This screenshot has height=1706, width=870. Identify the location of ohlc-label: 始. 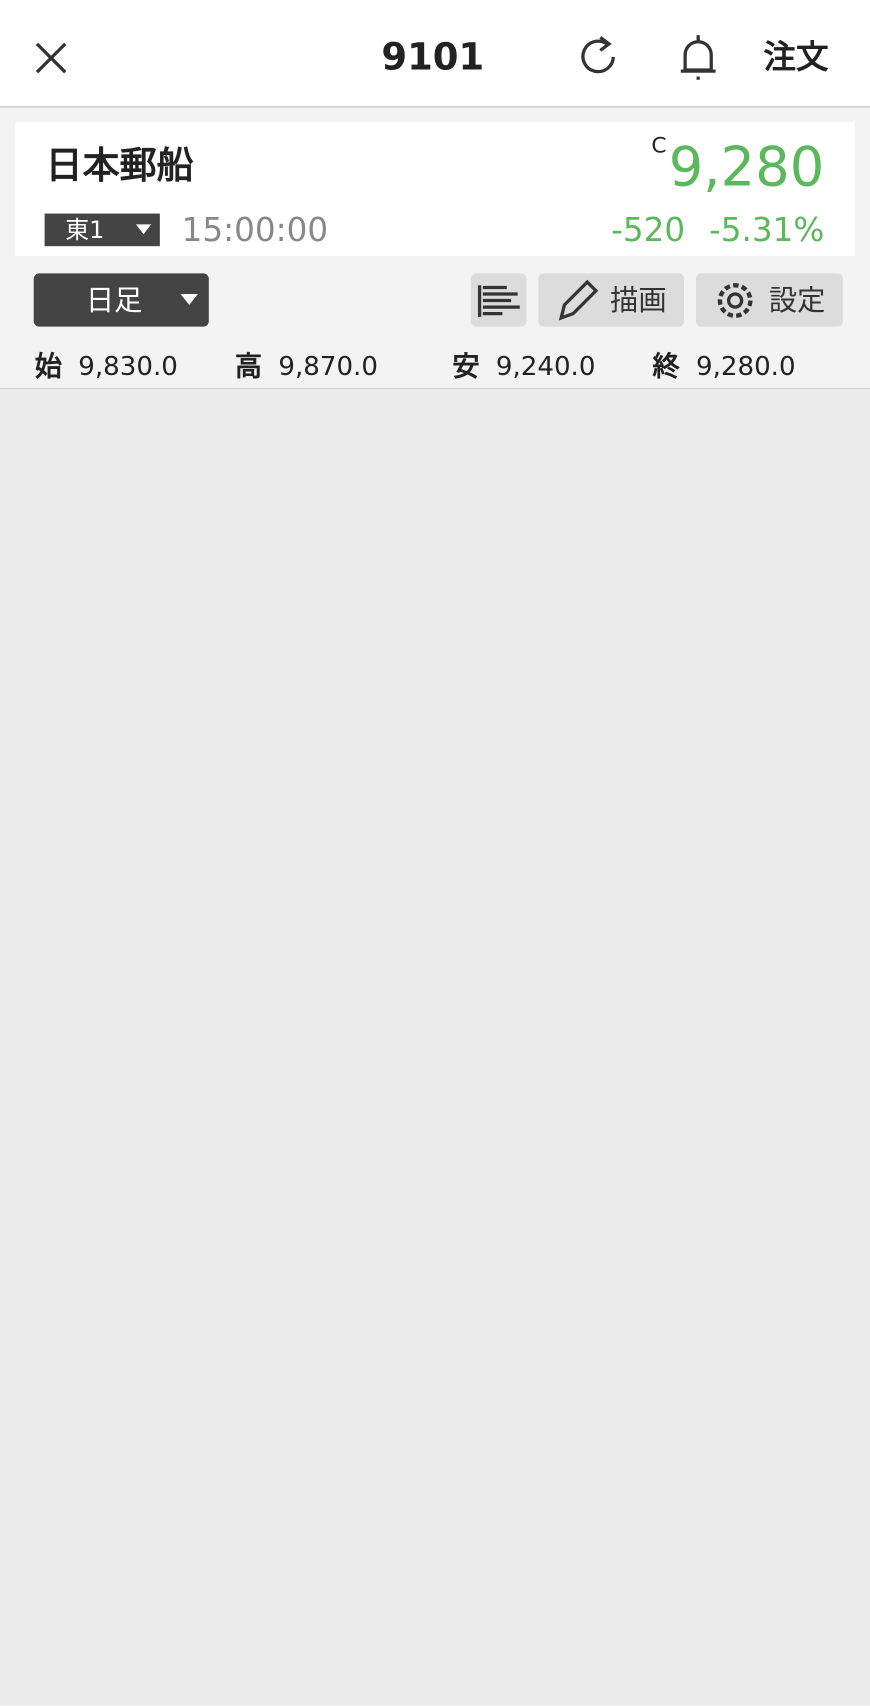
(49, 366).